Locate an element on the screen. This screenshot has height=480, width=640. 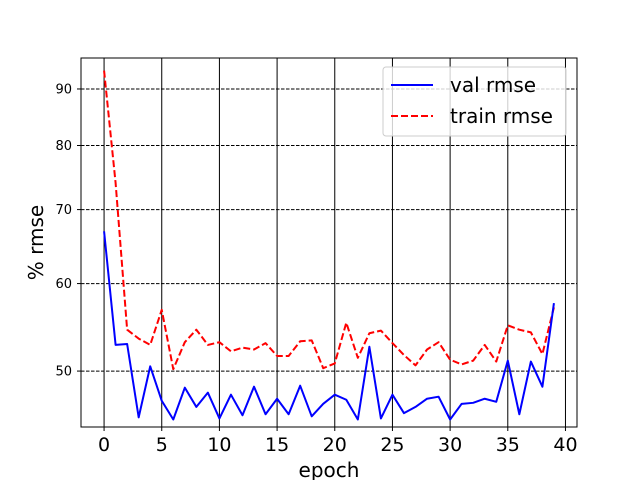
y-axis-label: % rmse is located at coordinates (36, 242).